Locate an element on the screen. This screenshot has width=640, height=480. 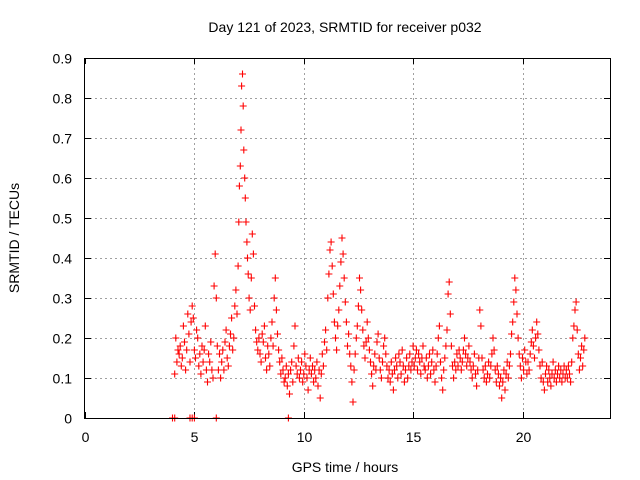
y-tick-label: 0.1 is located at coordinates (63, 379).